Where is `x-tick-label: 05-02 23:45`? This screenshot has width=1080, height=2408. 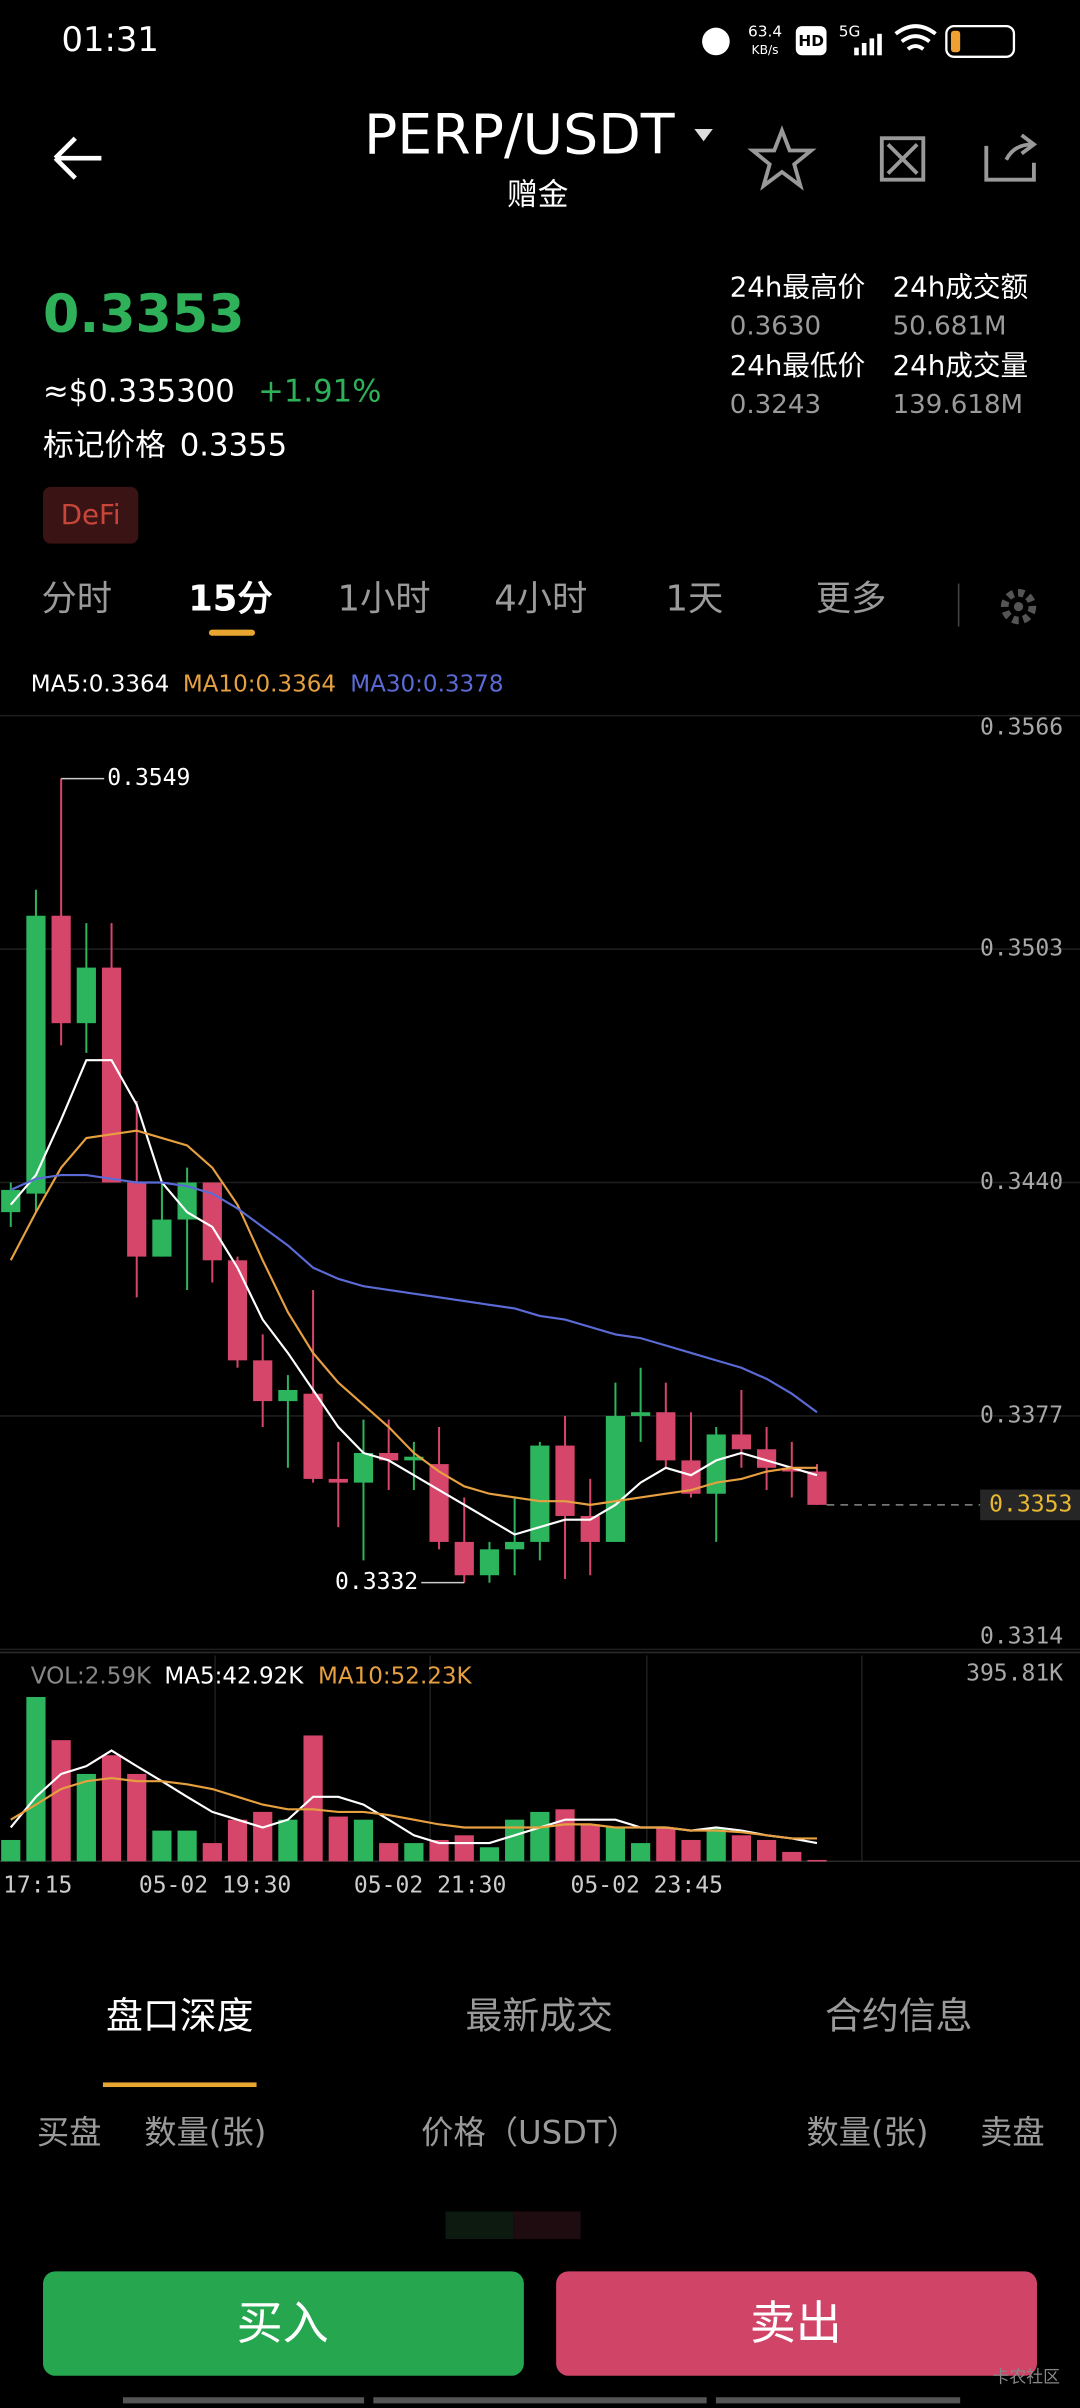 x-tick-label: 05-02 23:45 is located at coordinates (647, 1885).